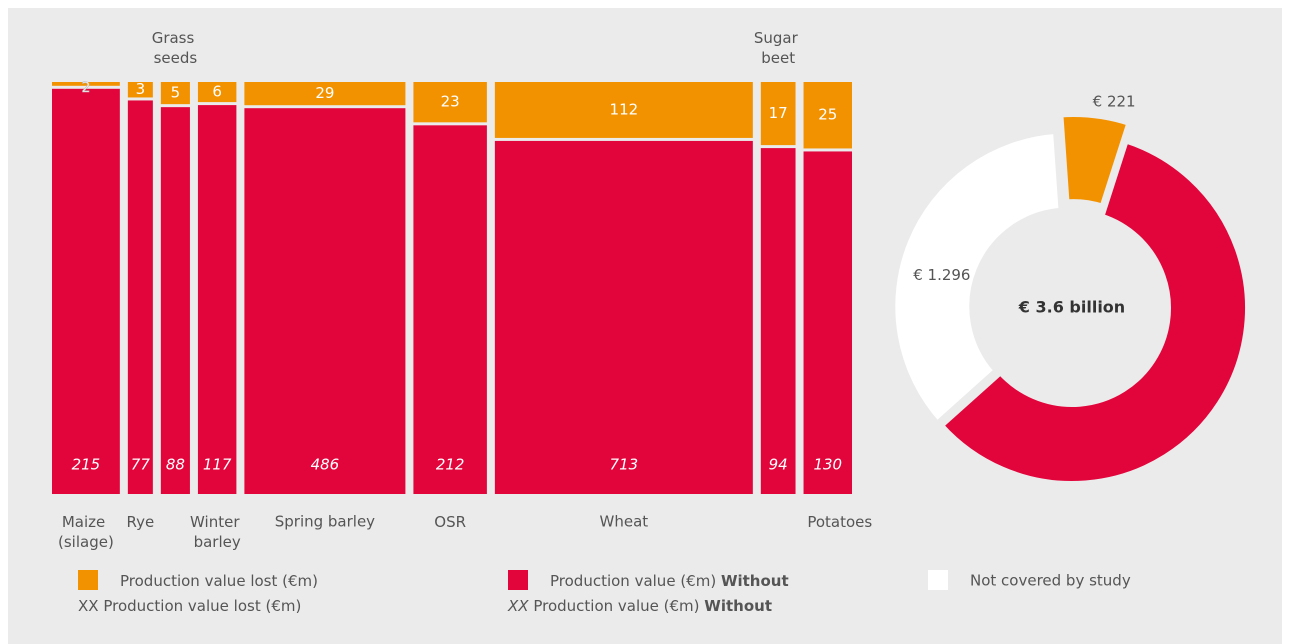 The image size is (1290, 644). What do you see at coordinates (778, 58) in the screenshot?
I see `text-line: beet` at bounding box center [778, 58].